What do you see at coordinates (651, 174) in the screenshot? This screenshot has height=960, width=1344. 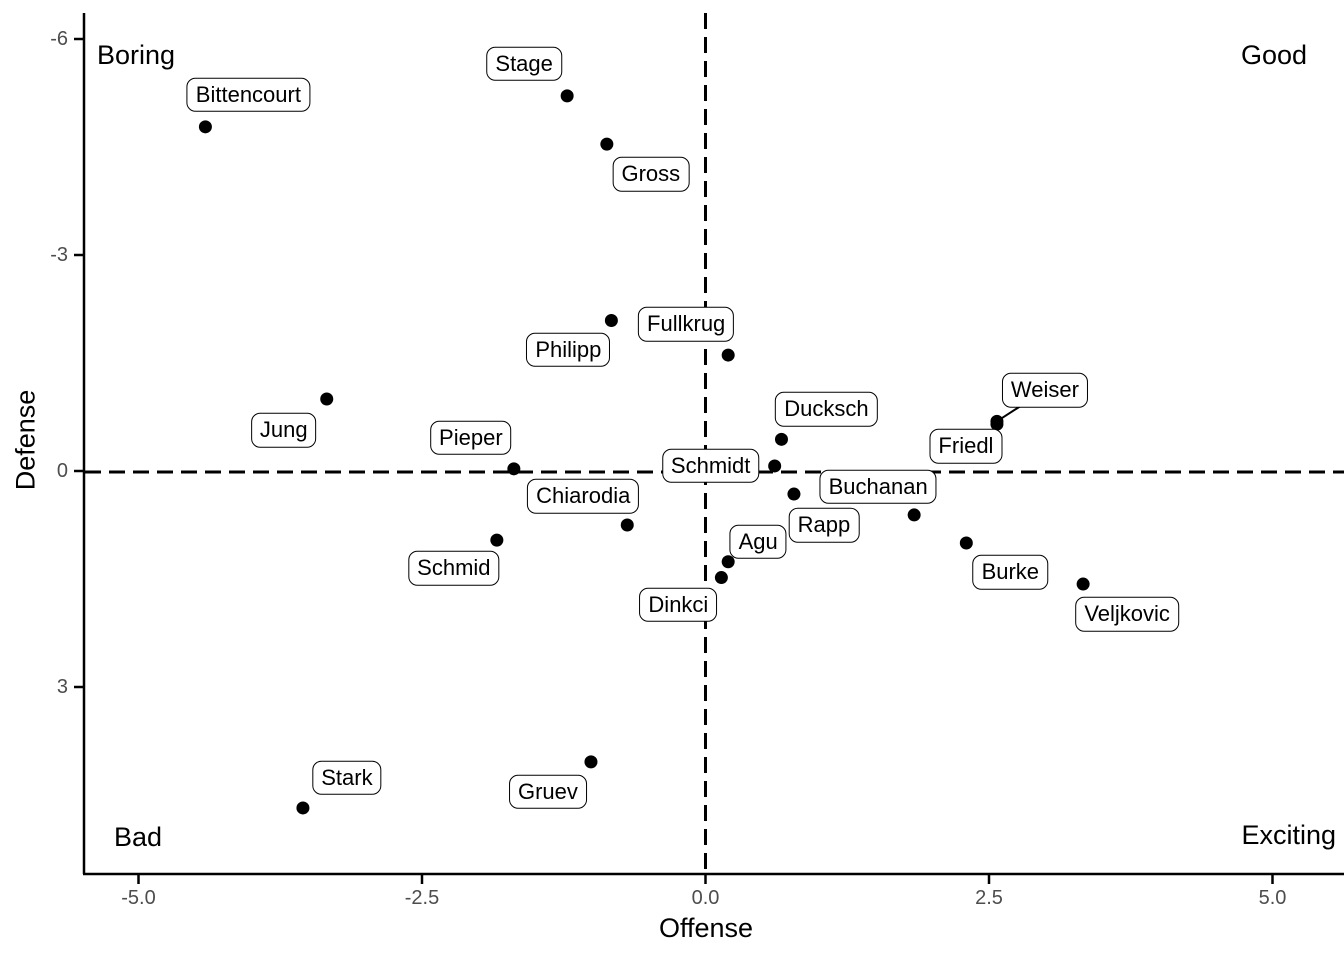 I see `player-label-gross: Gross` at bounding box center [651, 174].